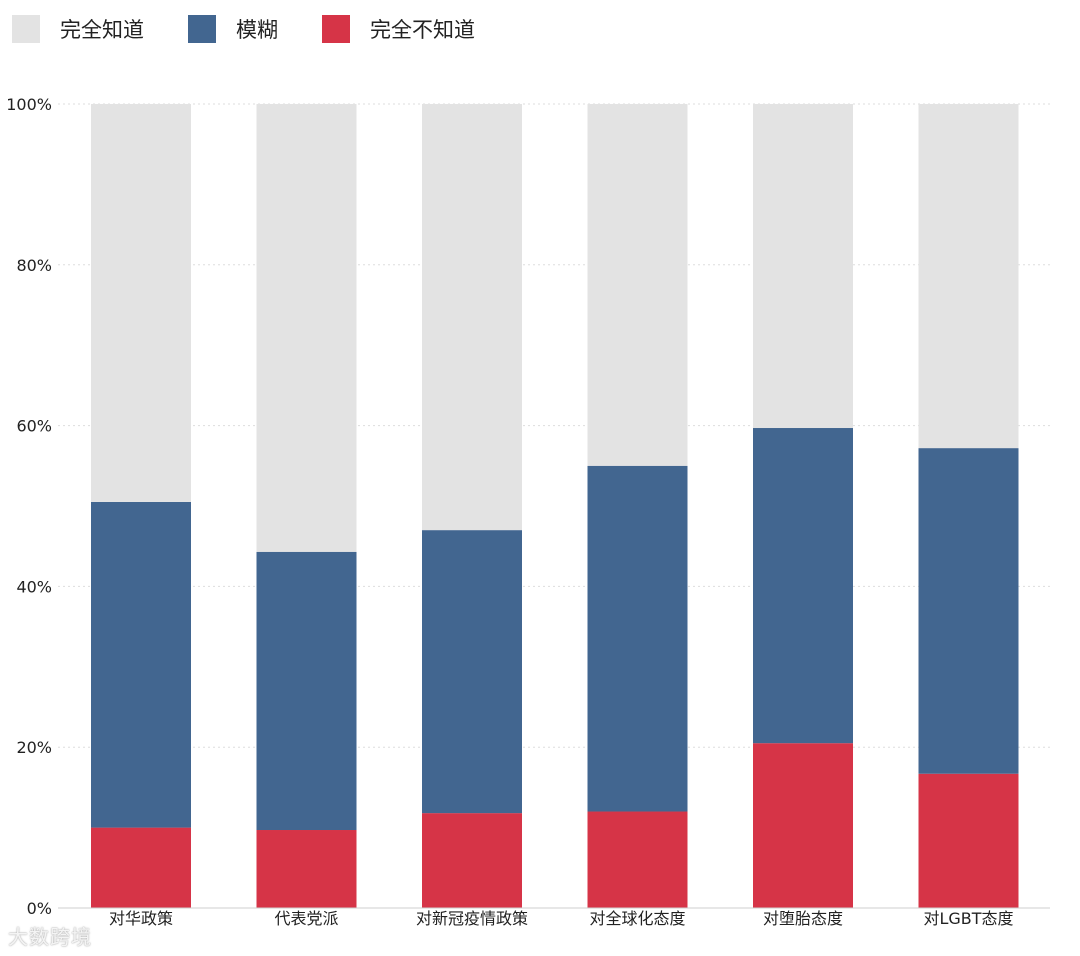  Describe the element at coordinates (141, 918) in the screenshot. I see `x-tick-label: 对华政策` at that location.